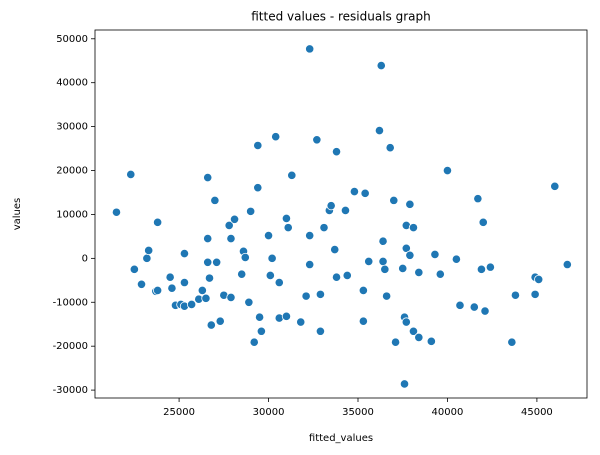 This screenshot has width=600, height=455. What do you see at coordinates (341, 438) in the screenshot?
I see `x-axis-label: fitted_values` at bounding box center [341, 438].